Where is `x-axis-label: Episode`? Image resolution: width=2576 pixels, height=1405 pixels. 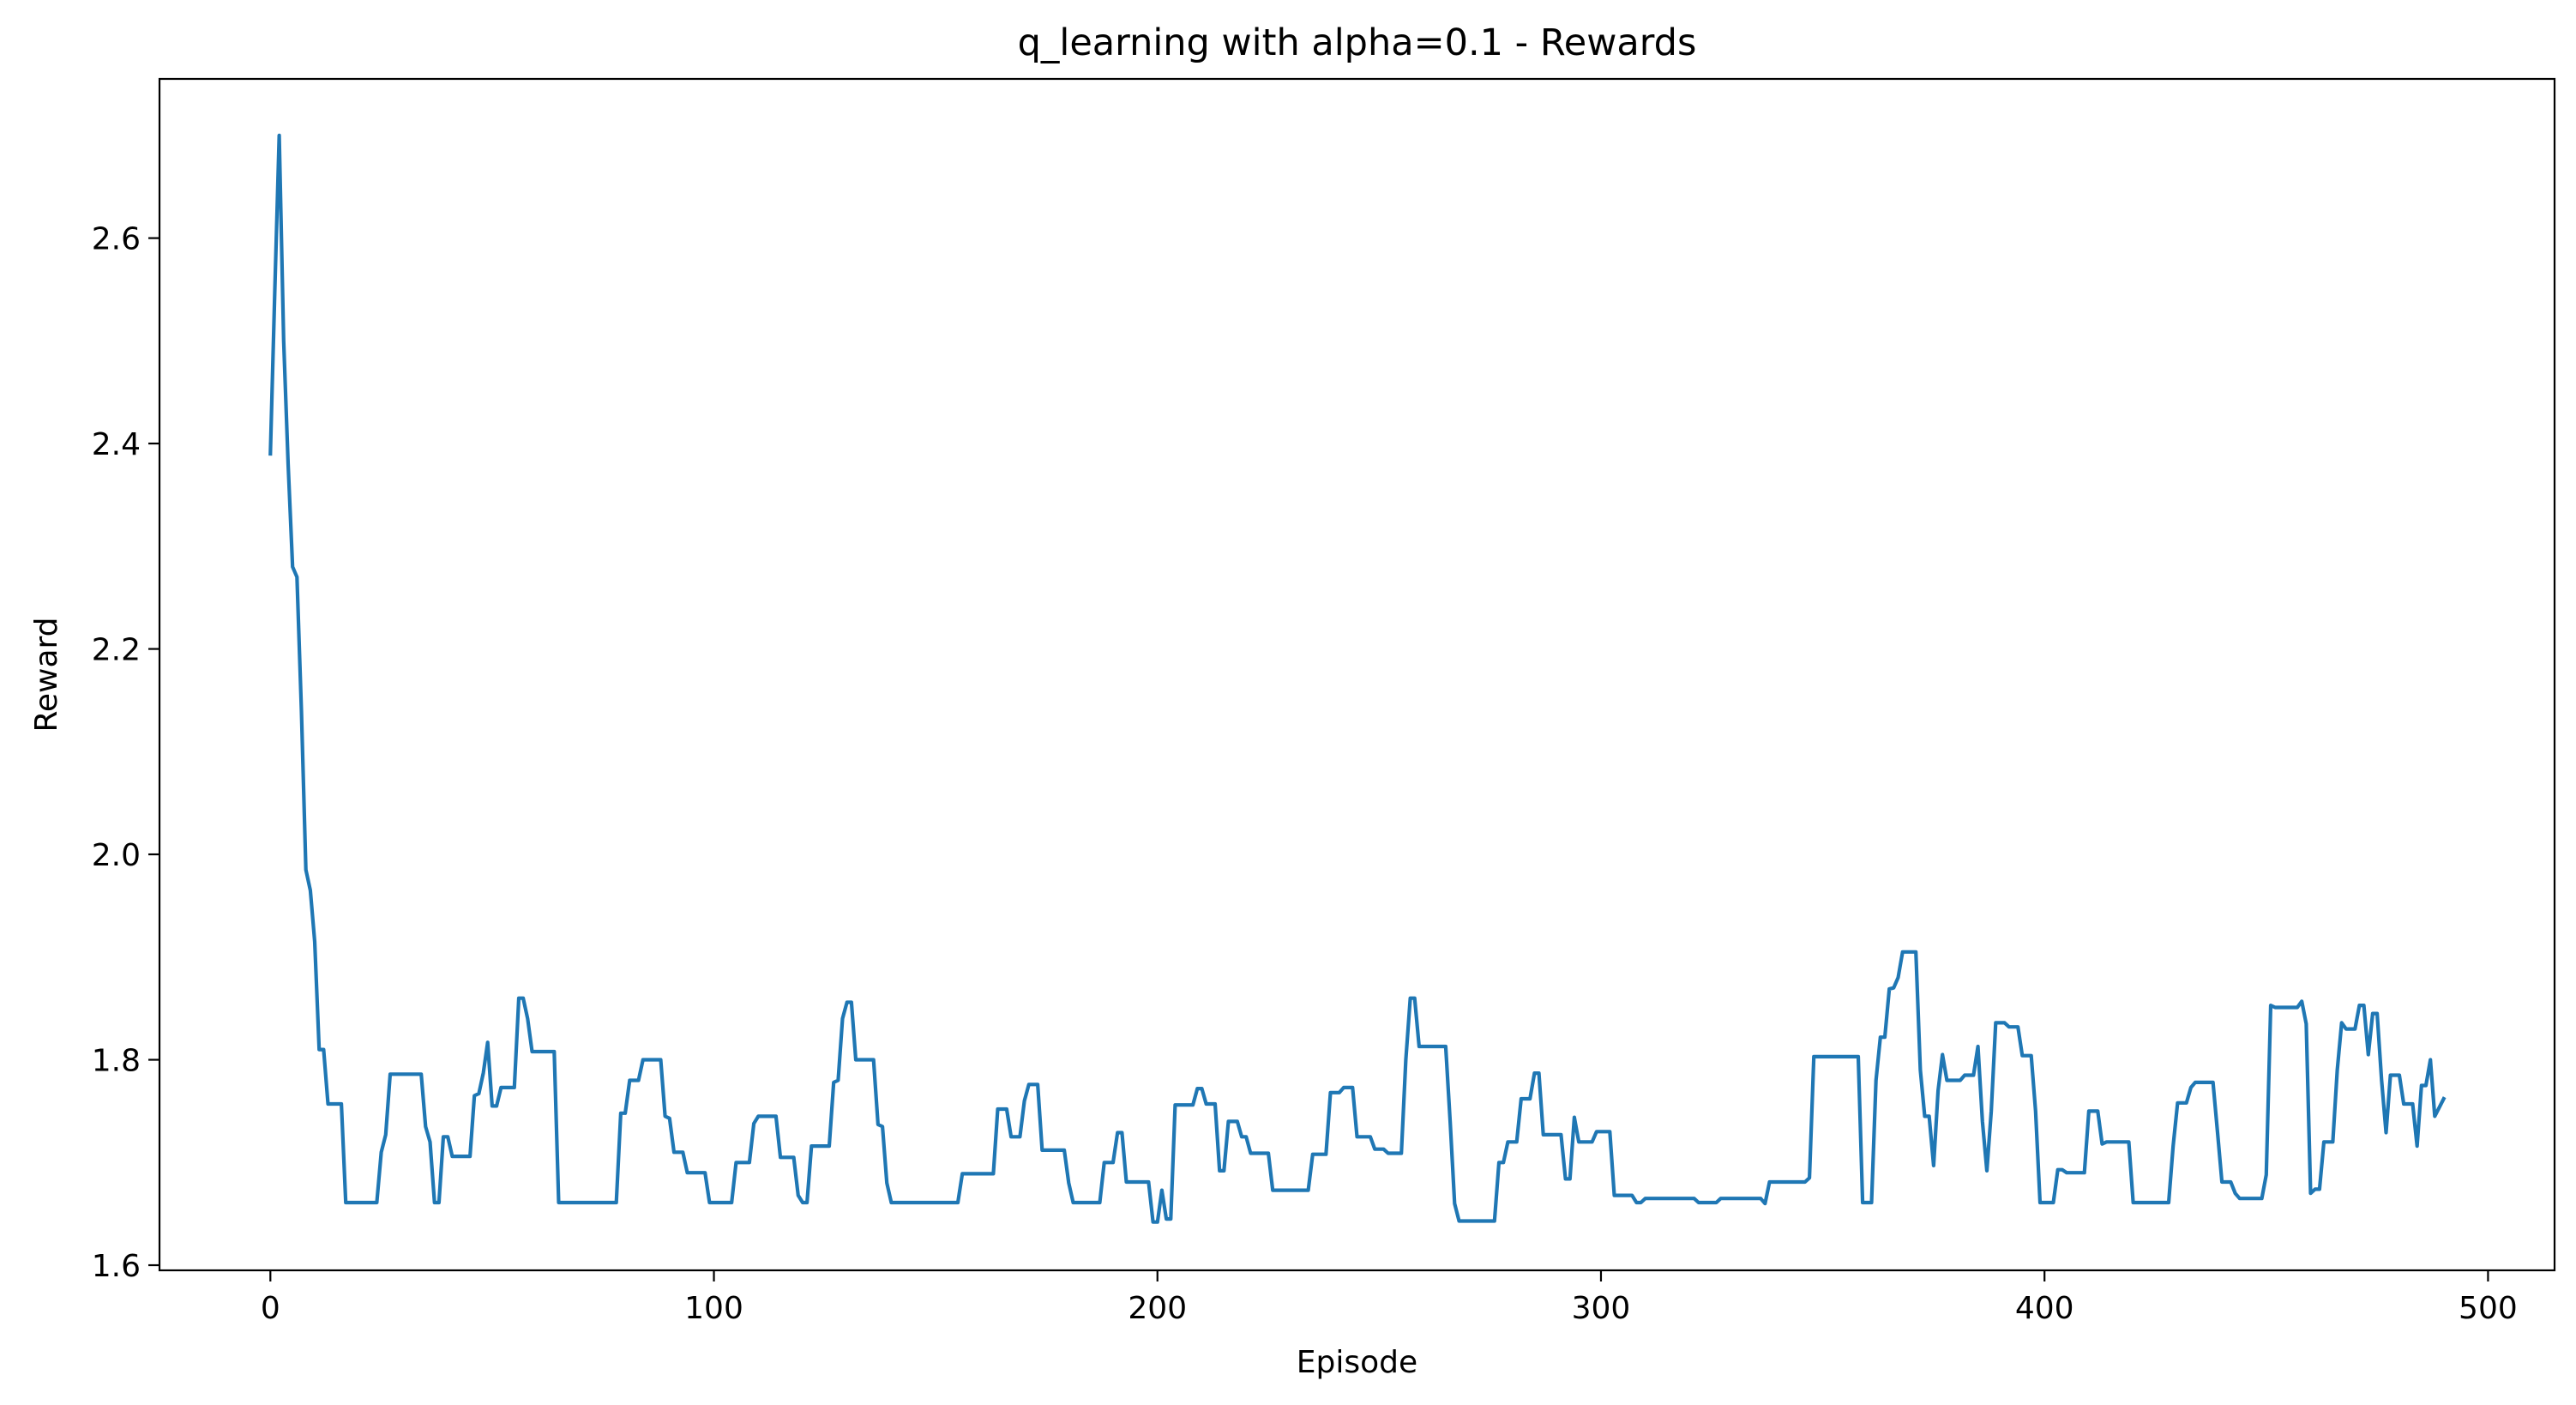 x-axis-label: Episode is located at coordinates (1357, 1362).